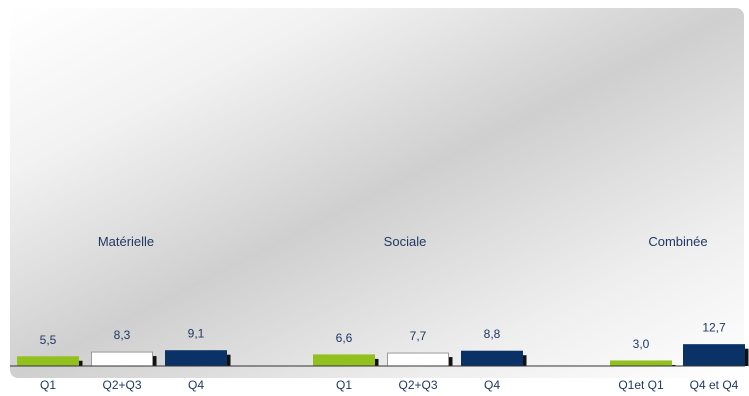 This screenshot has width=749, height=396. I want to click on category-label-sociale-q4: Q4, so click(492, 385).